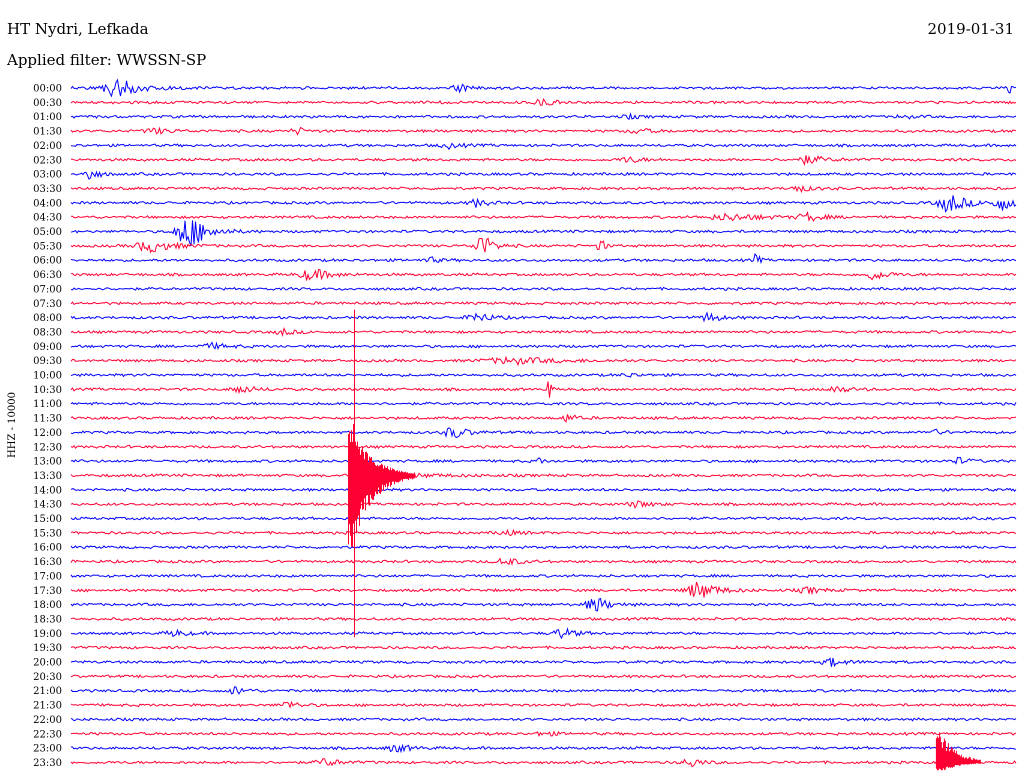 The height and width of the screenshot is (780, 1024). Describe the element at coordinates (47, 663) in the screenshot. I see `tick-label: 20:00` at that location.